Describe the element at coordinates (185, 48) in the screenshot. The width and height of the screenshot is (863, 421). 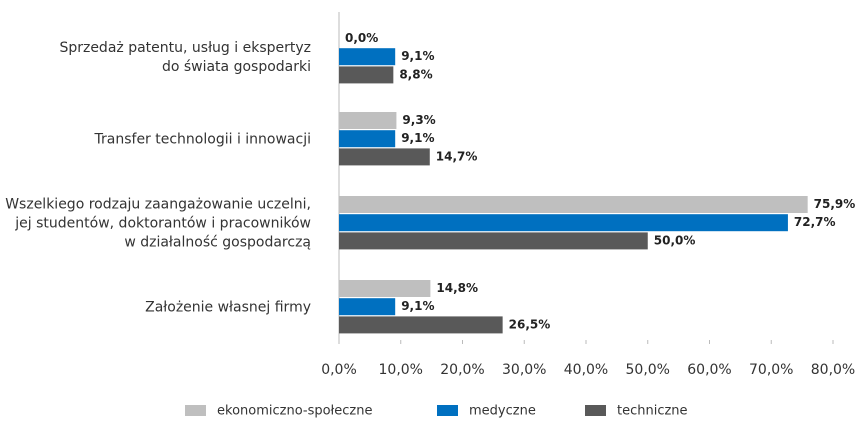
I see `y-tick-label: Sprzedaż patentu, usług i ekspertyz` at that location.